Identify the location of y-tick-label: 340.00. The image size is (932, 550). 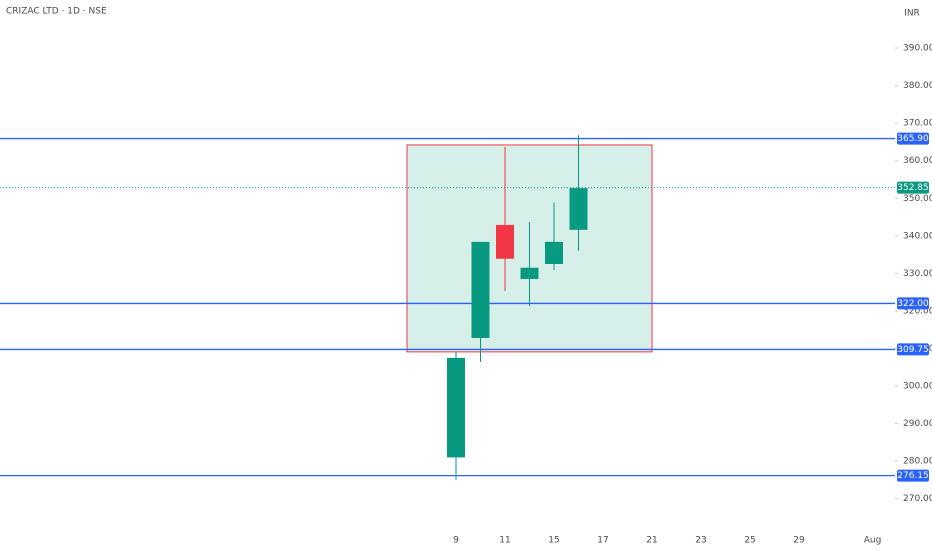
(917, 236).